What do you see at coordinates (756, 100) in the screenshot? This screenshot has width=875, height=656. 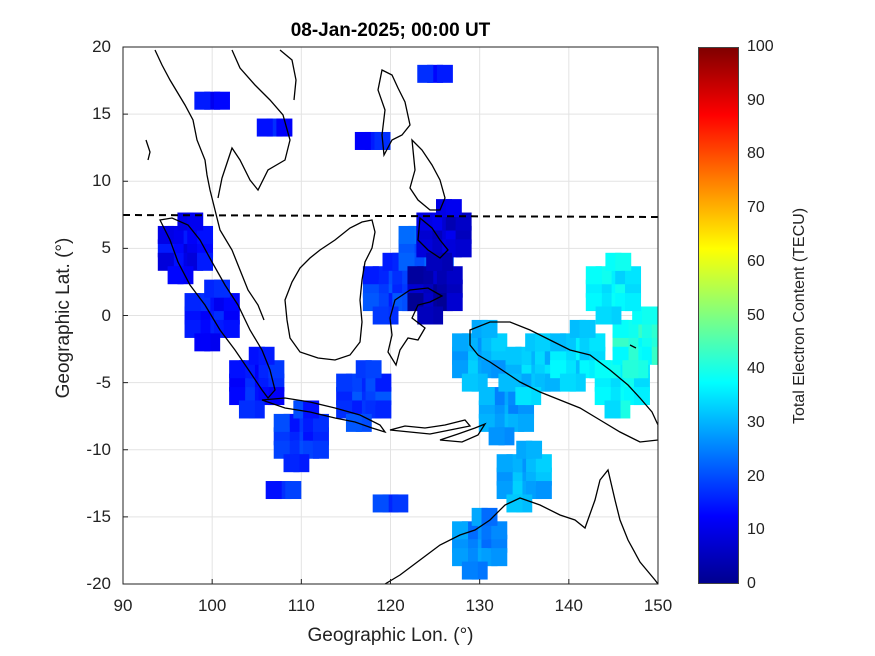 I see `colorbar-tick-label: 90` at bounding box center [756, 100].